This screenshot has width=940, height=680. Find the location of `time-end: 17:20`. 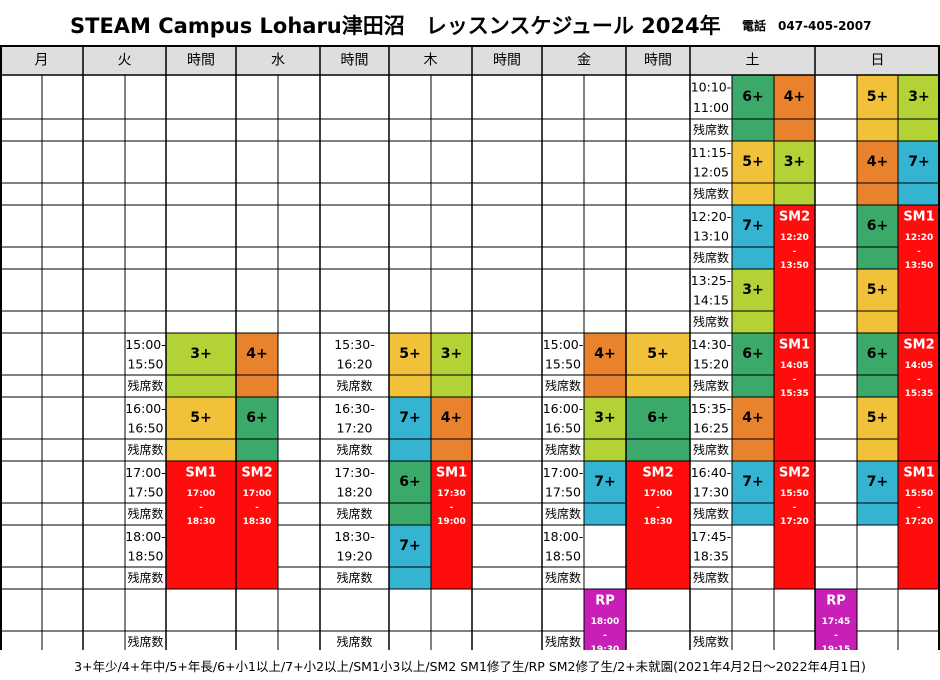

time-end: 17:20 is located at coordinates (354, 428).